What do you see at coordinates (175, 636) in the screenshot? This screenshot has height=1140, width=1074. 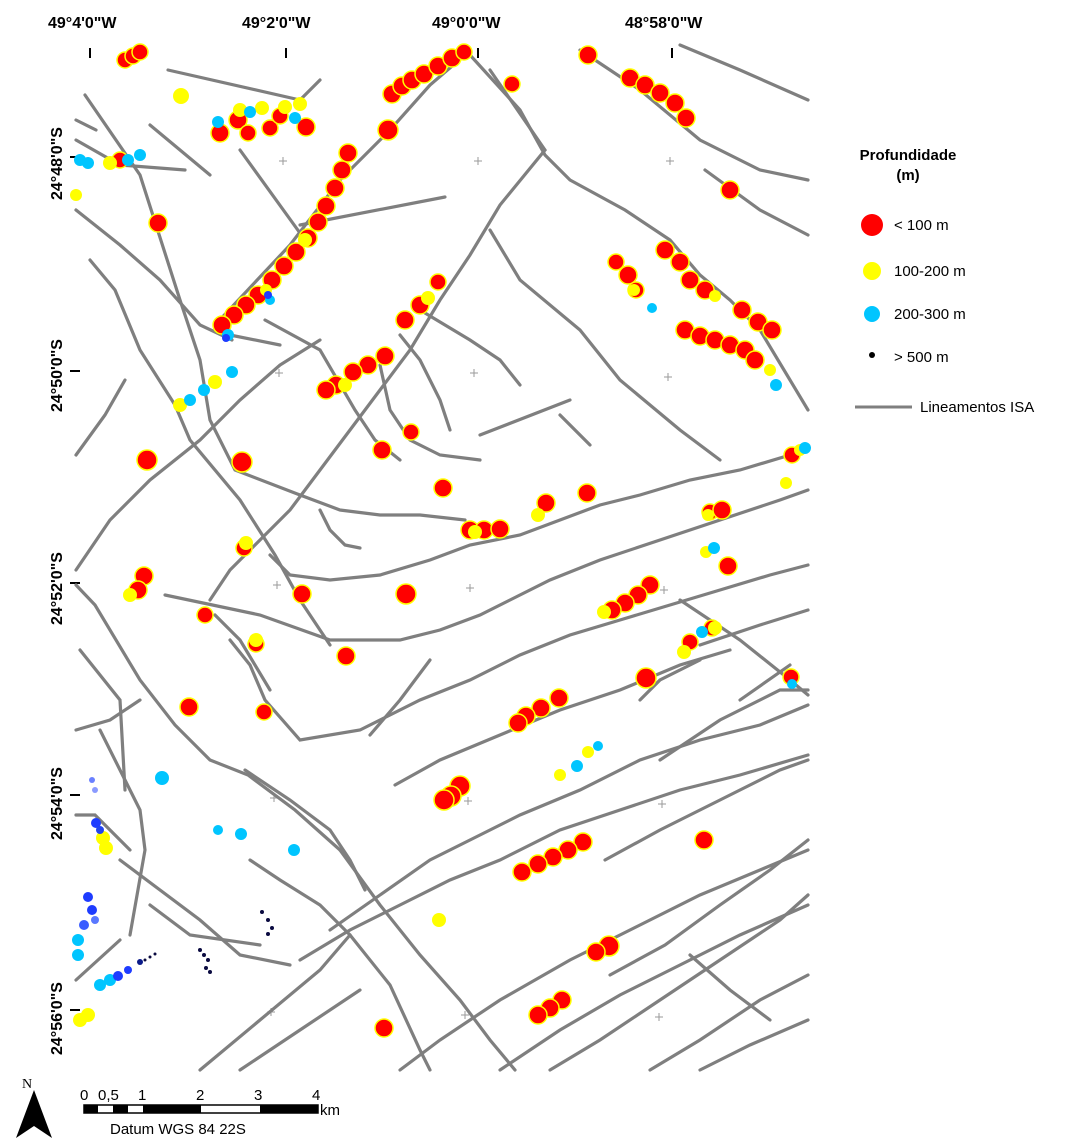 I see `depth-points-deep-blue` at bounding box center [175, 636].